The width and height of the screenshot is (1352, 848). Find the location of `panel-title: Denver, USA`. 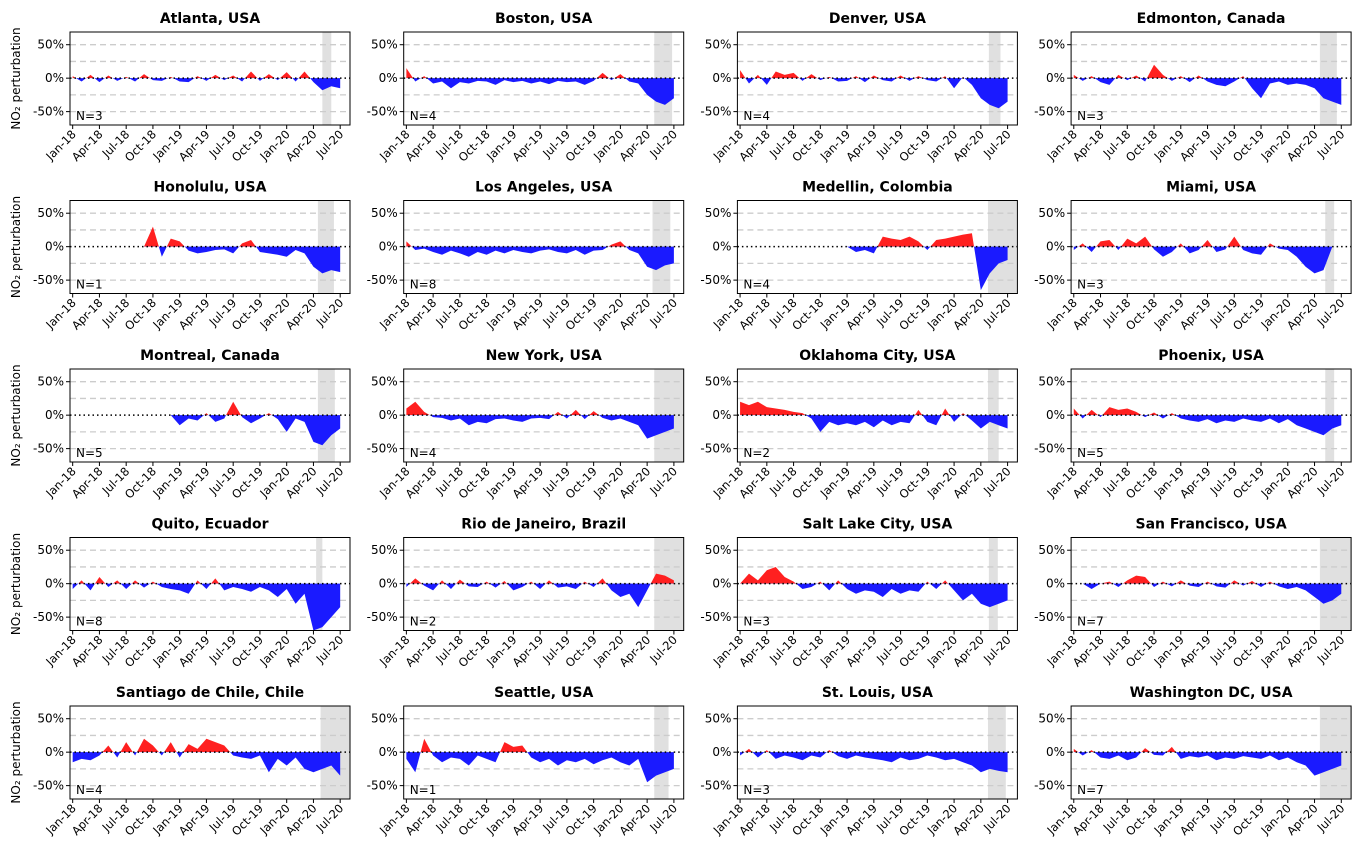

panel-title: Denver, USA is located at coordinates (877, 19).